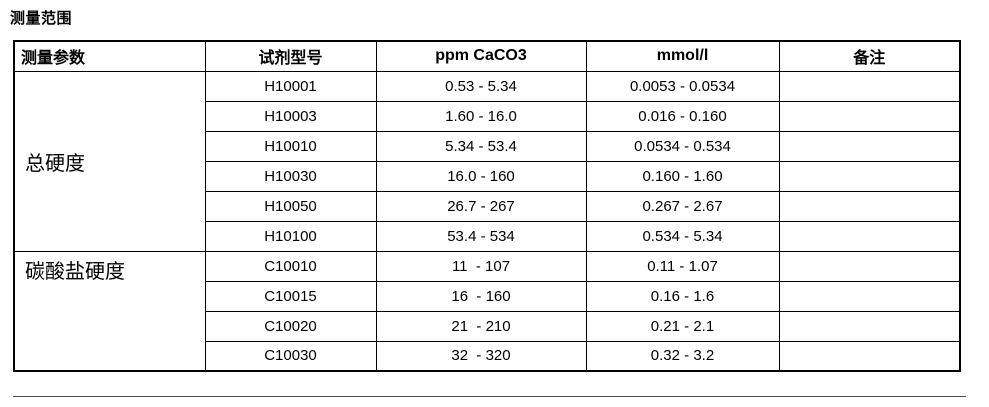  Describe the element at coordinates (481, 356) in the screenshot. I see `ppm-cell: 32 - 320` at that location.